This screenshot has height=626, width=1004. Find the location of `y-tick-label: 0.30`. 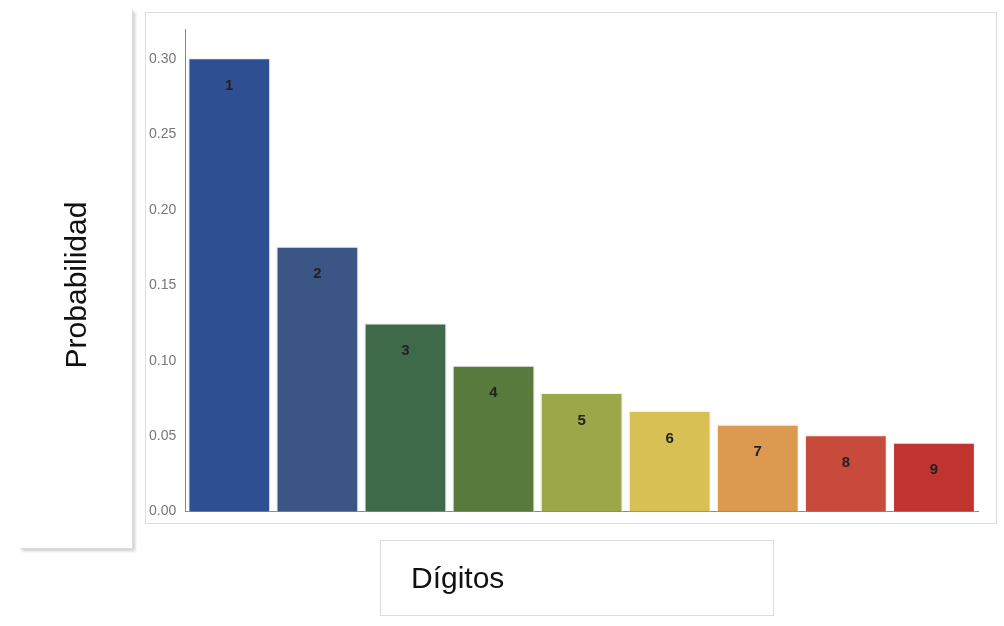

y-tick-label: 0.30 is located at coordinates (163, 58).